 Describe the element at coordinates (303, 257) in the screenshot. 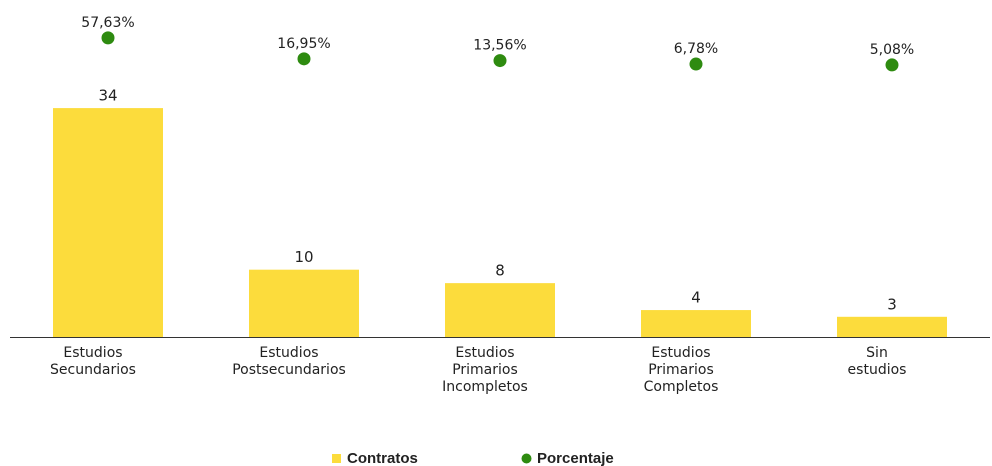

I see `bar-value-label: 10` at that location.